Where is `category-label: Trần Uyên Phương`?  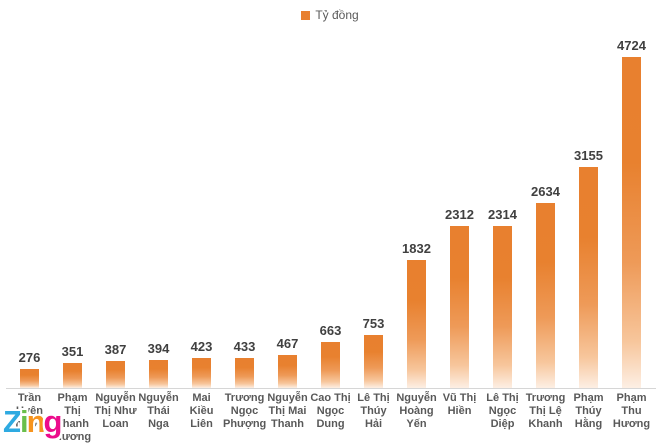 category-label: Trần Uyên Phương is located at coordinates (30, 411).